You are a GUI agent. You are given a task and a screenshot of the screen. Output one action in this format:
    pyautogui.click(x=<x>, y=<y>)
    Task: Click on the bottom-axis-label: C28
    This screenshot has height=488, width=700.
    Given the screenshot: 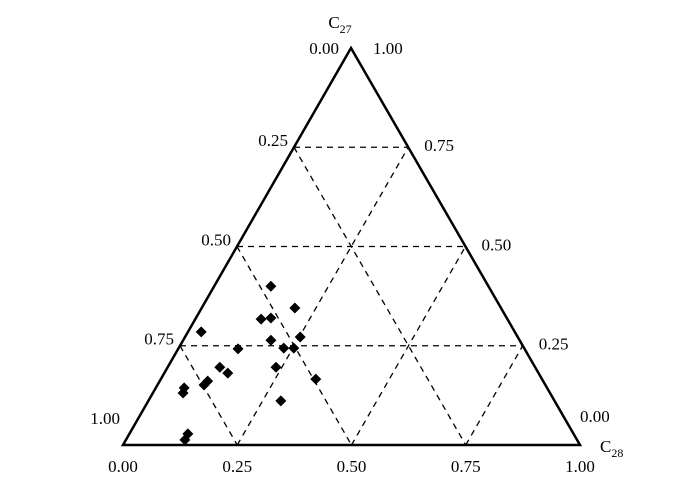 What is the action you would take?
    pyautogui.click(x=611, y=448)
    